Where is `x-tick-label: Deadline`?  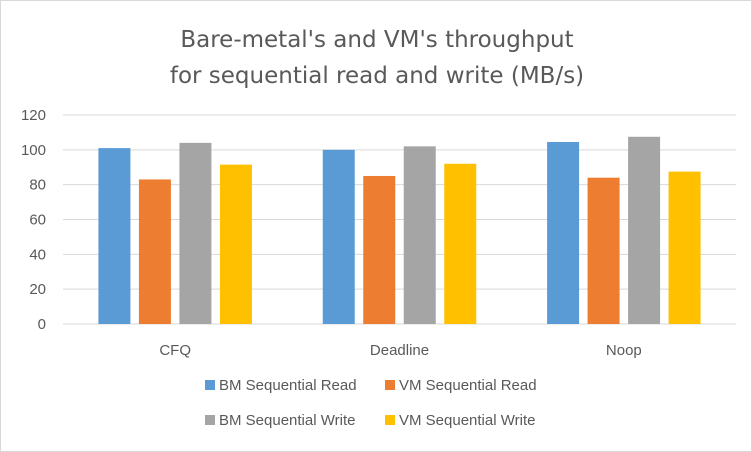 x-tick-label: Deadline is located at coordinates (399, 350).